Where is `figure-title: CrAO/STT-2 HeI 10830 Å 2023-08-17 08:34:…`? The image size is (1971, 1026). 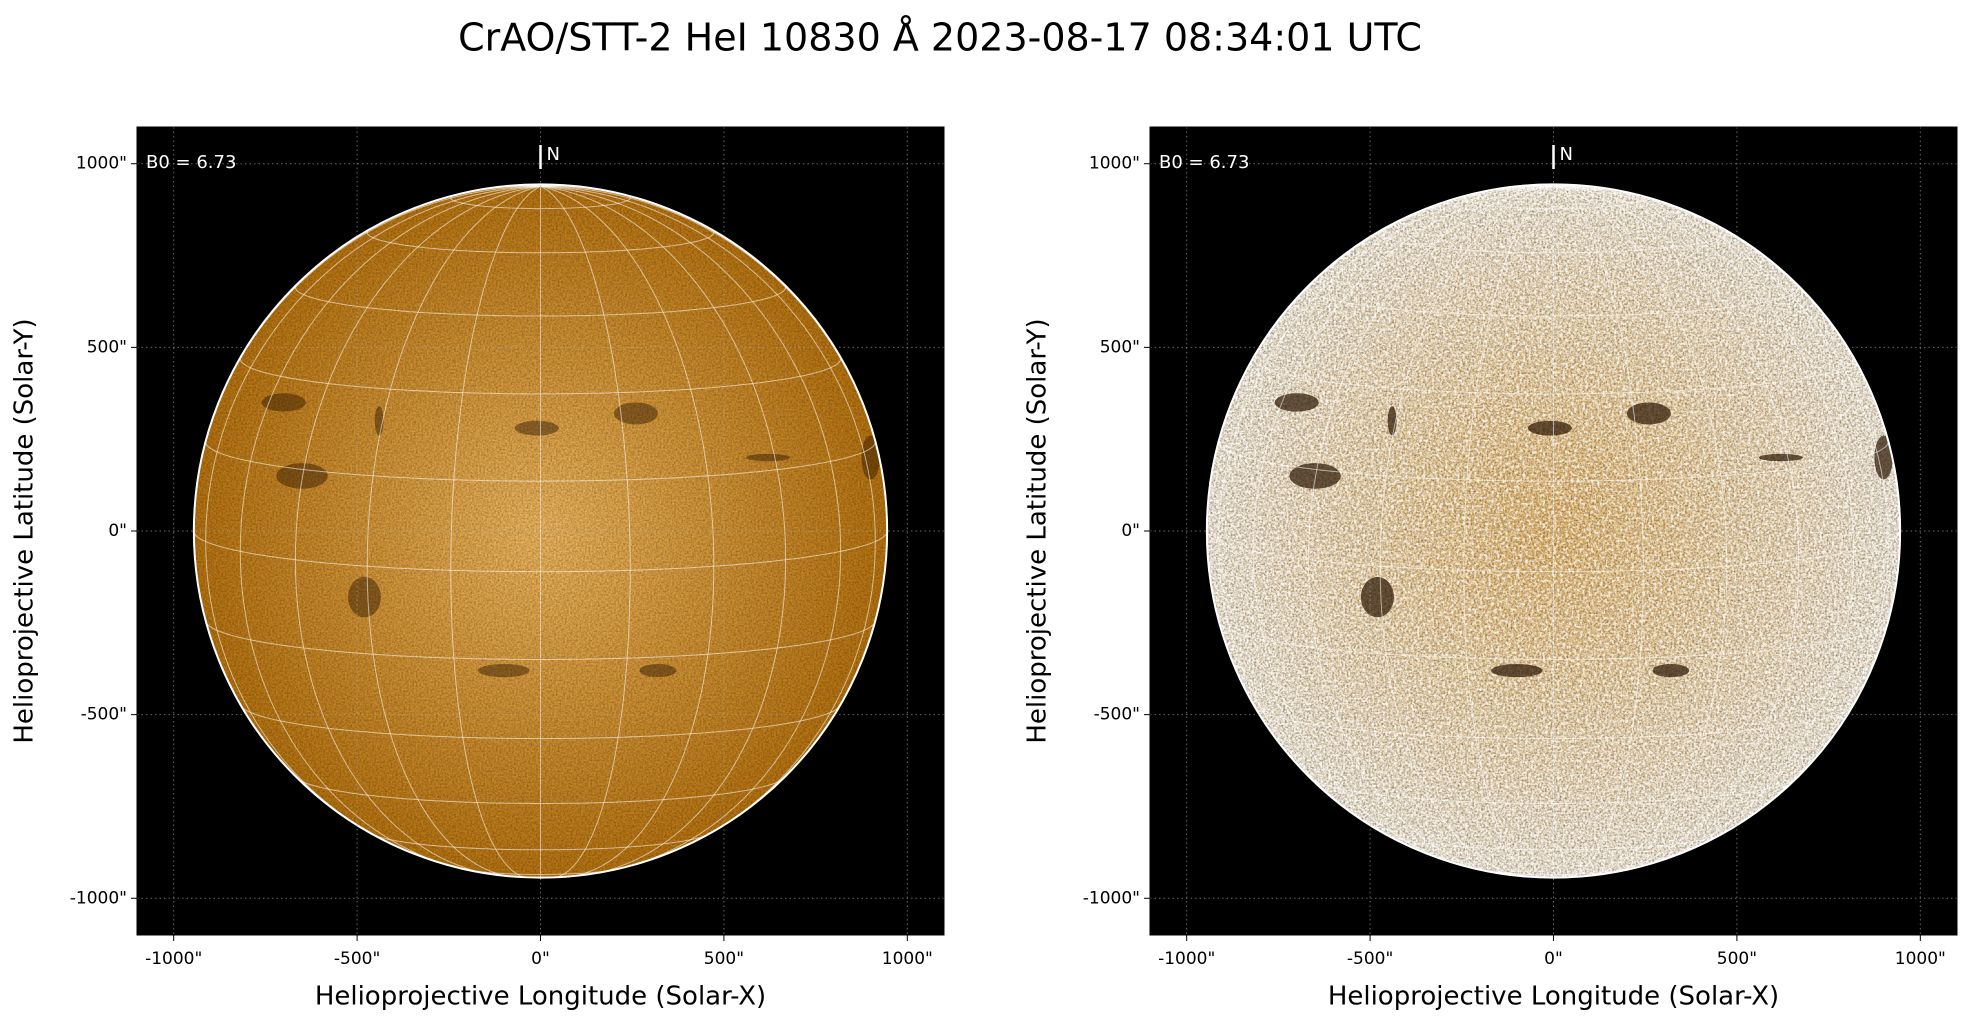
figure-title: CrAO/STT-2 HeI 10830 Å 2023-08-17 08:34:… is located at coordinates (940, 38).